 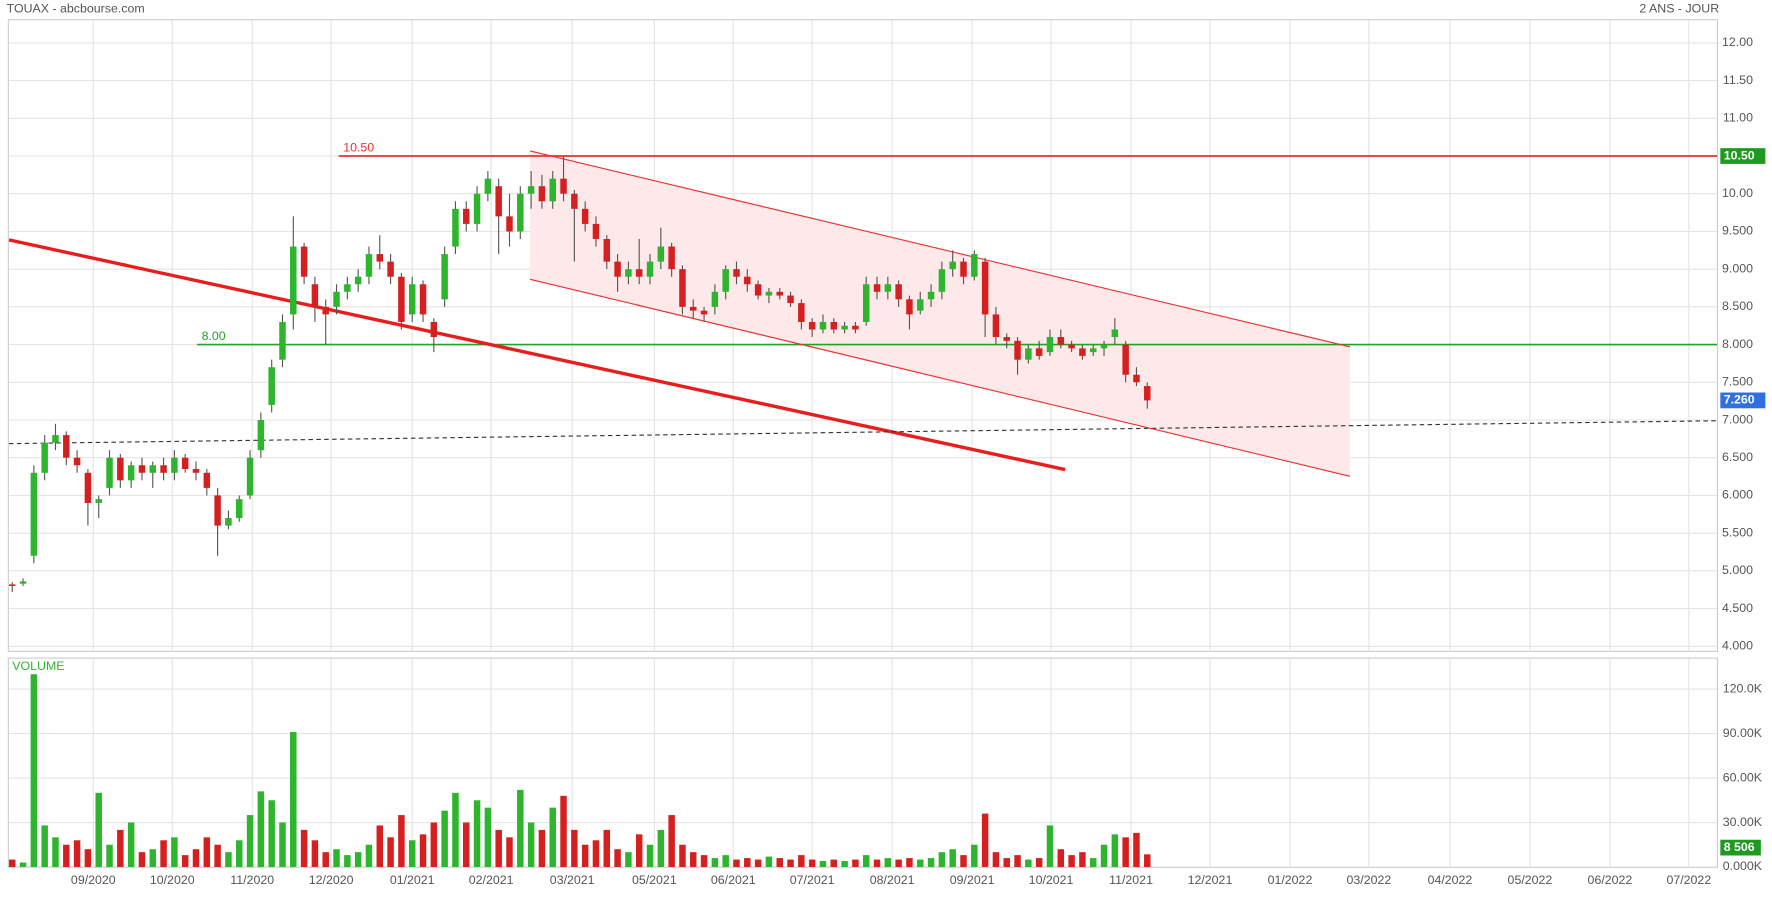 What do you see at coordinates (38, 666) in the screenshot?
I see `volume-title: VOLUME` at bounding box center [38, 666].